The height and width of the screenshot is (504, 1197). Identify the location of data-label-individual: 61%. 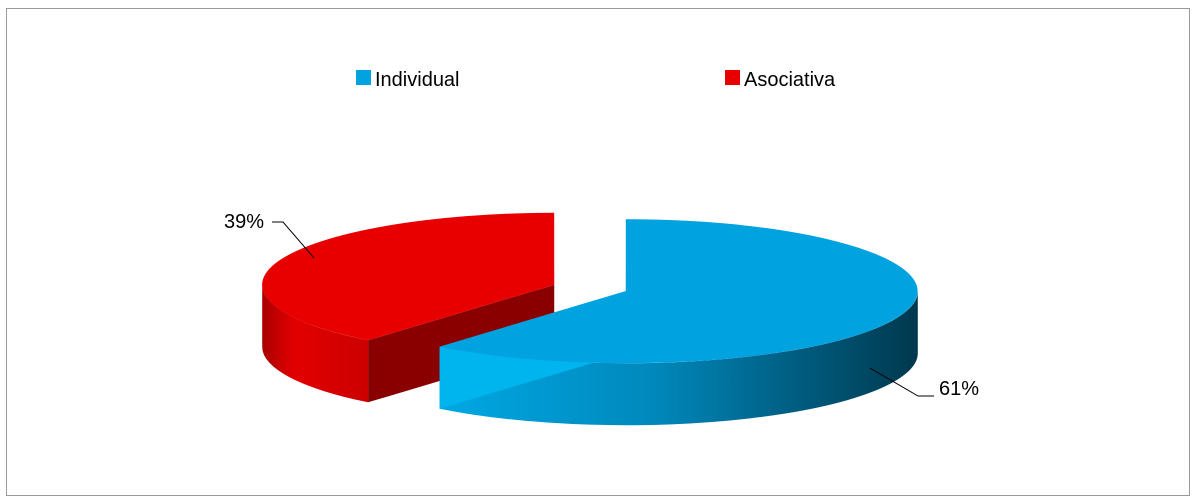
(959, 389).